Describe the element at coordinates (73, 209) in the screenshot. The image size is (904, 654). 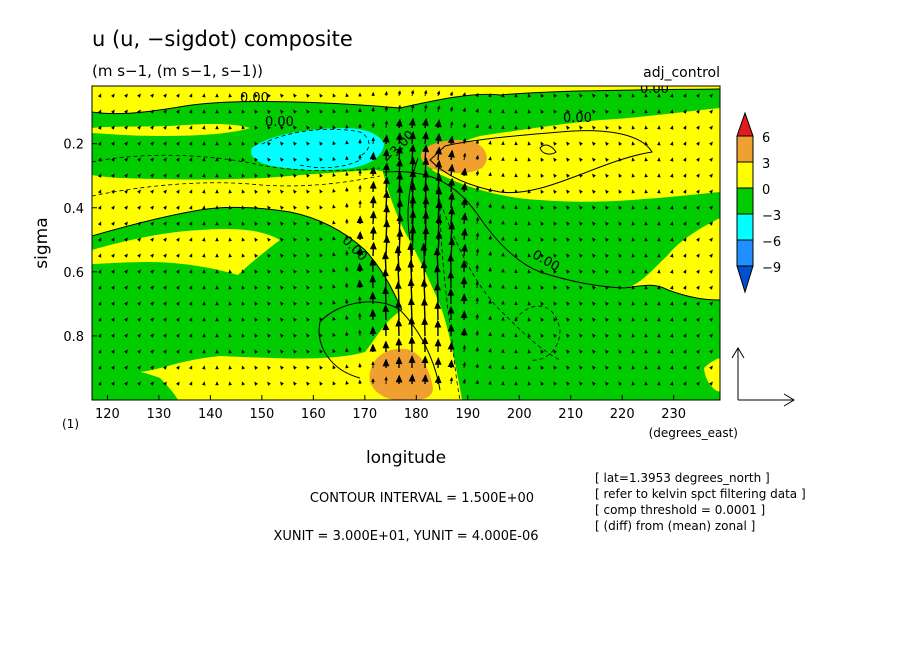
I see `y-tick-label: 0.4` at that location.